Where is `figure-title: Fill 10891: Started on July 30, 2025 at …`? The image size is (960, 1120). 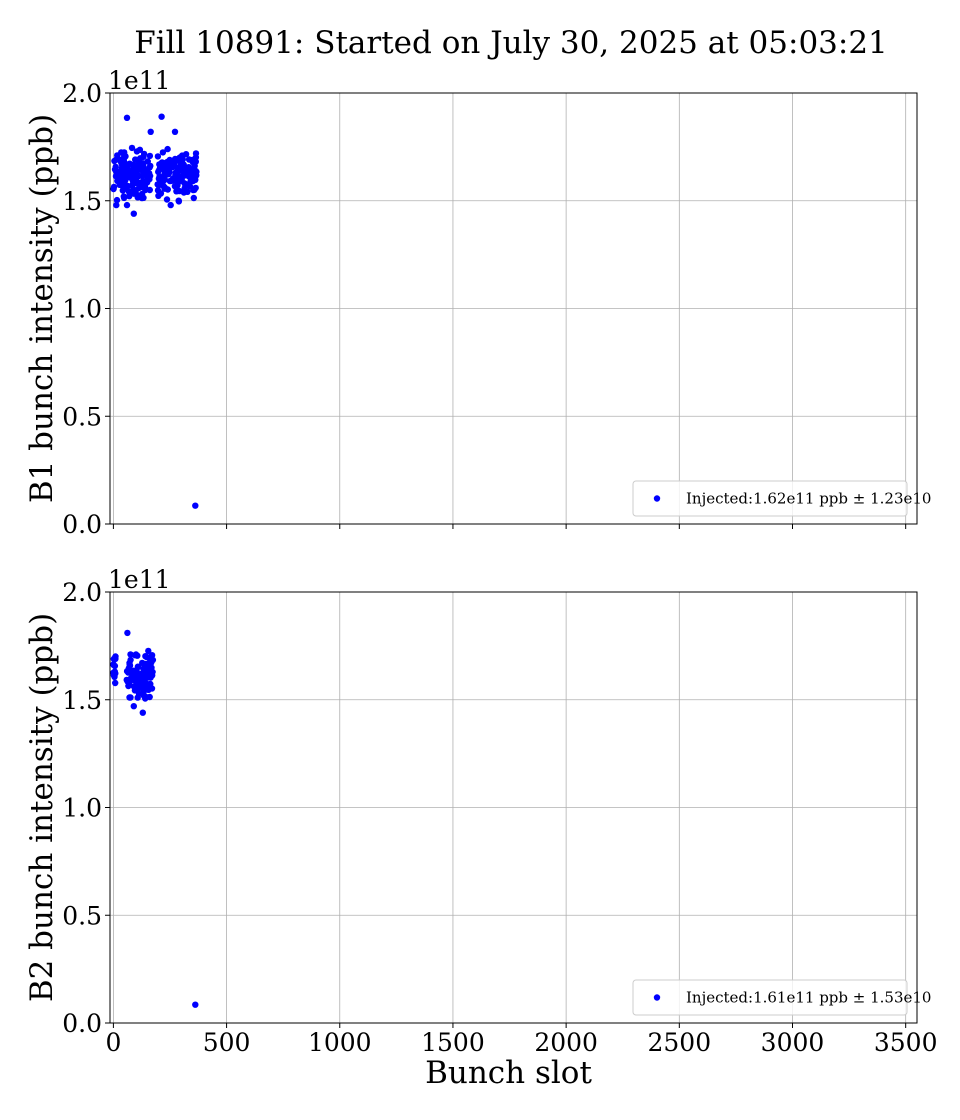
figure-title: Fill 10891: Started on July 30, 2025 at … is located at coordinates (511, 43).